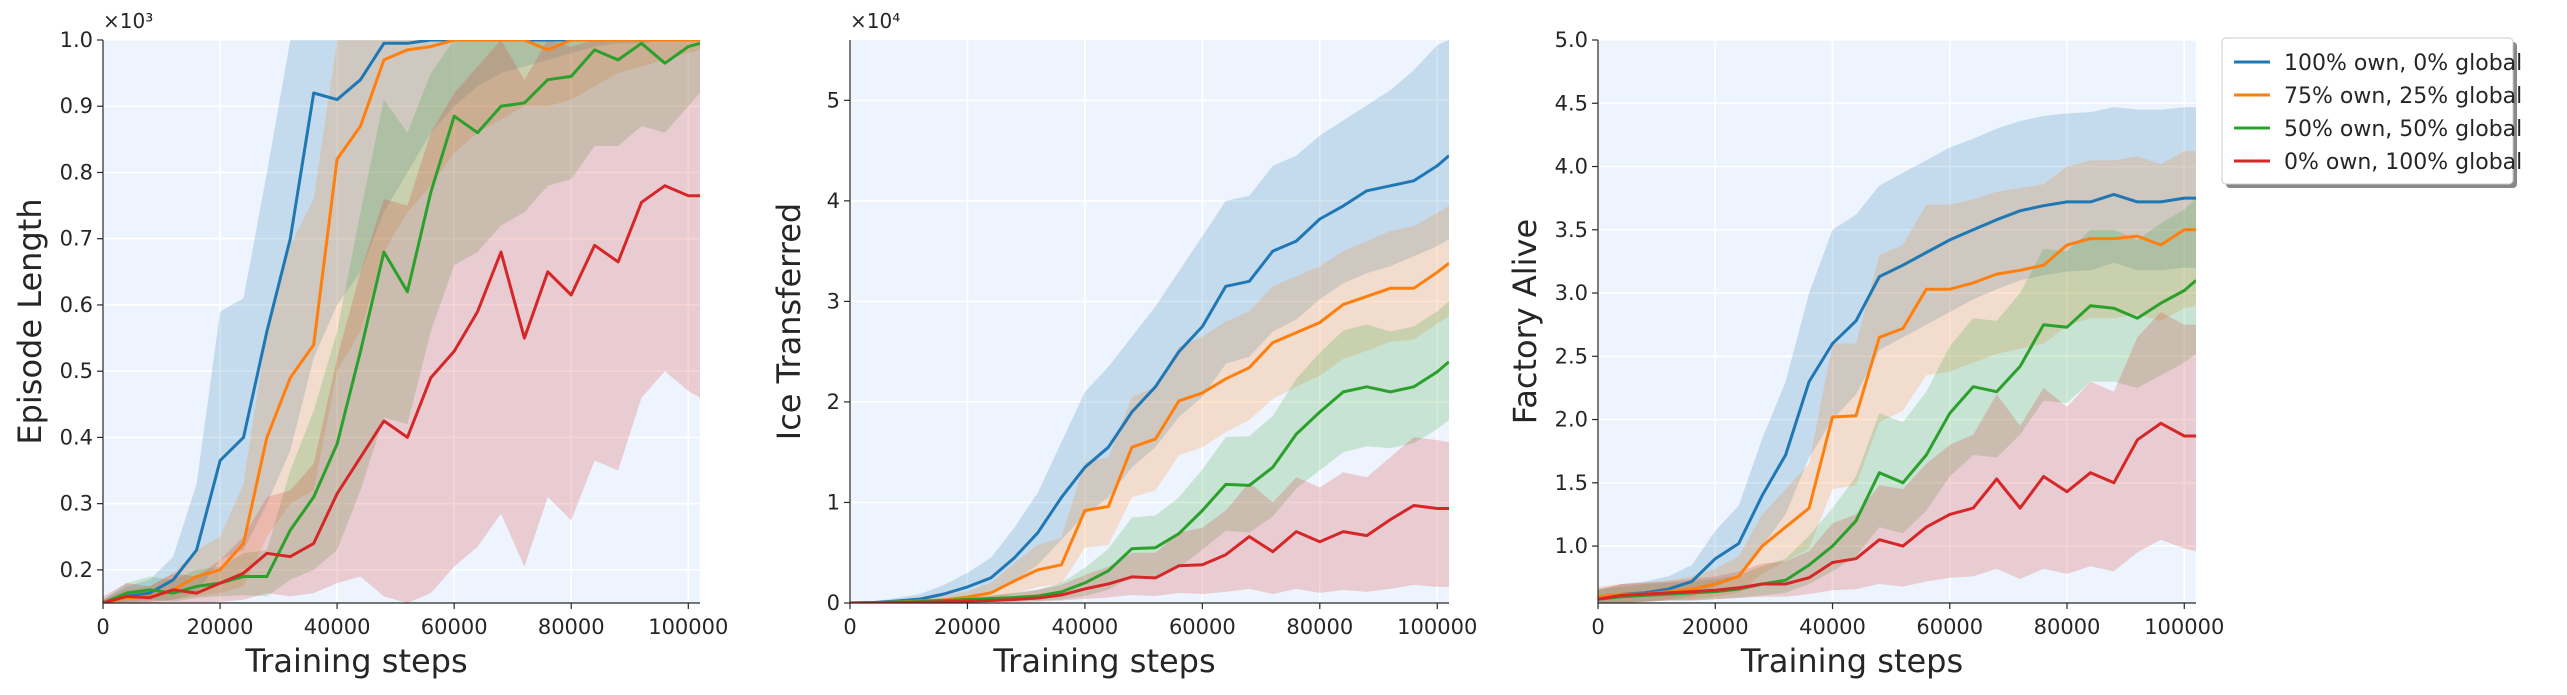 This screenshot has height=695, width=2567. I want to click on legend-box, so click(2367, 111).